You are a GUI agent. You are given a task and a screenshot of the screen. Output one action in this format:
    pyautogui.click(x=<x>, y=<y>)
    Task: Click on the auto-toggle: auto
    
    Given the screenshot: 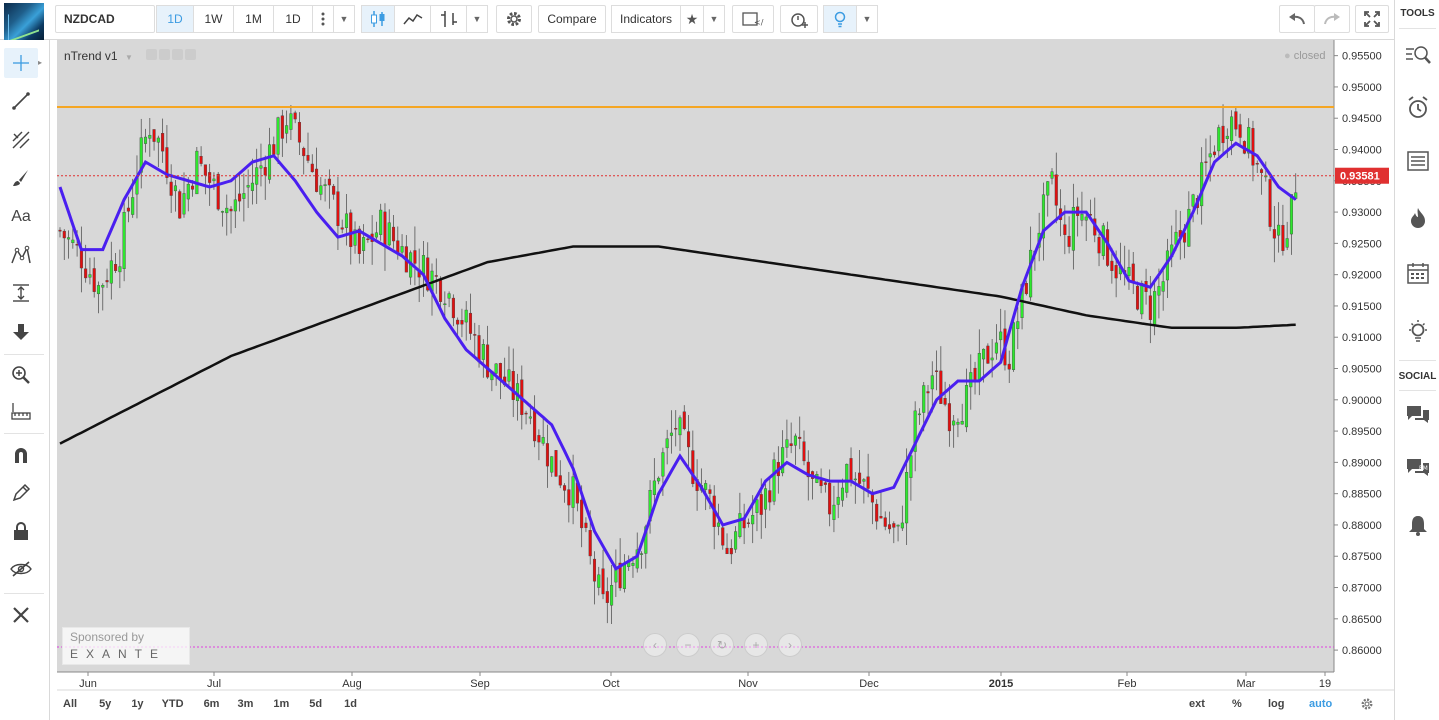 What is the action you would take?
    pyautogui.click(x=1321, y=704)
    